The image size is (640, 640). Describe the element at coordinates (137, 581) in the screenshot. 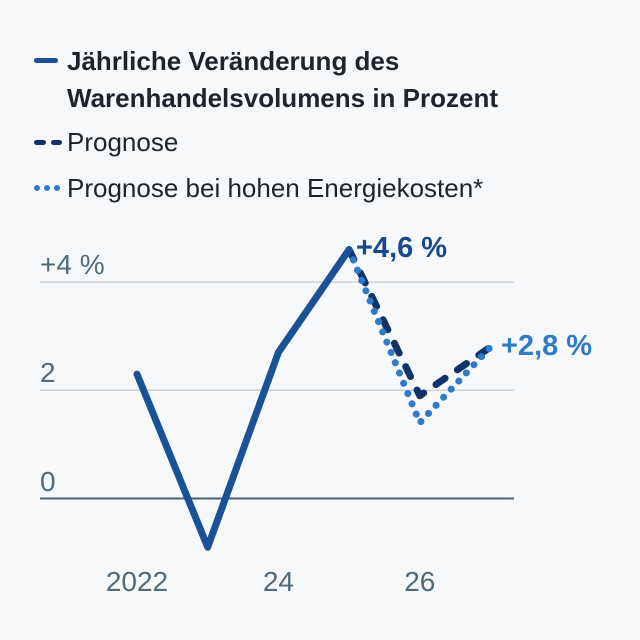

I see `x-axis-label-2022: 2022` at that location.